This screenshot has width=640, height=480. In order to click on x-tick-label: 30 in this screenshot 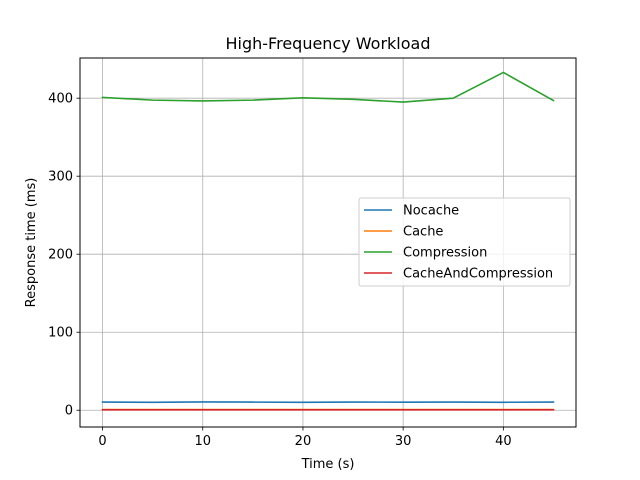, I will do `click(403, 441)`.